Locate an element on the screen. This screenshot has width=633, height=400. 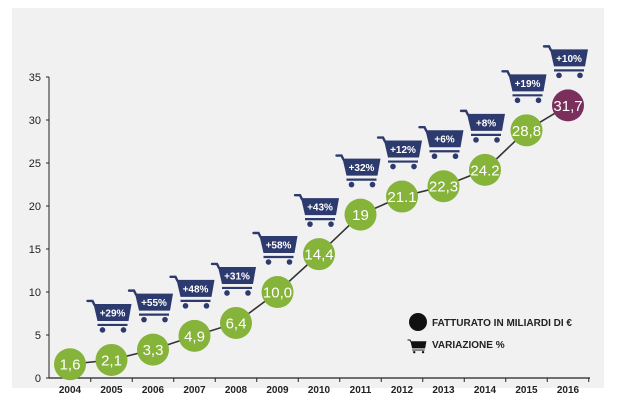
cart-variation-label: +31% is located at coordinates (237, 276).